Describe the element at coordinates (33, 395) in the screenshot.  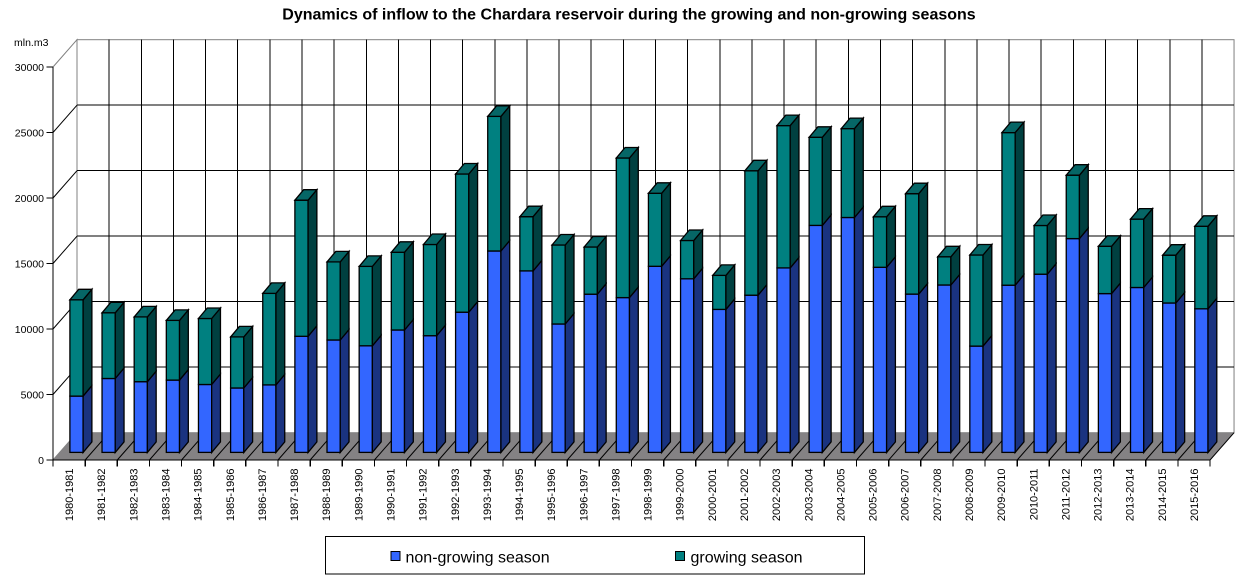
I see `svg-text: 5000` at that location.